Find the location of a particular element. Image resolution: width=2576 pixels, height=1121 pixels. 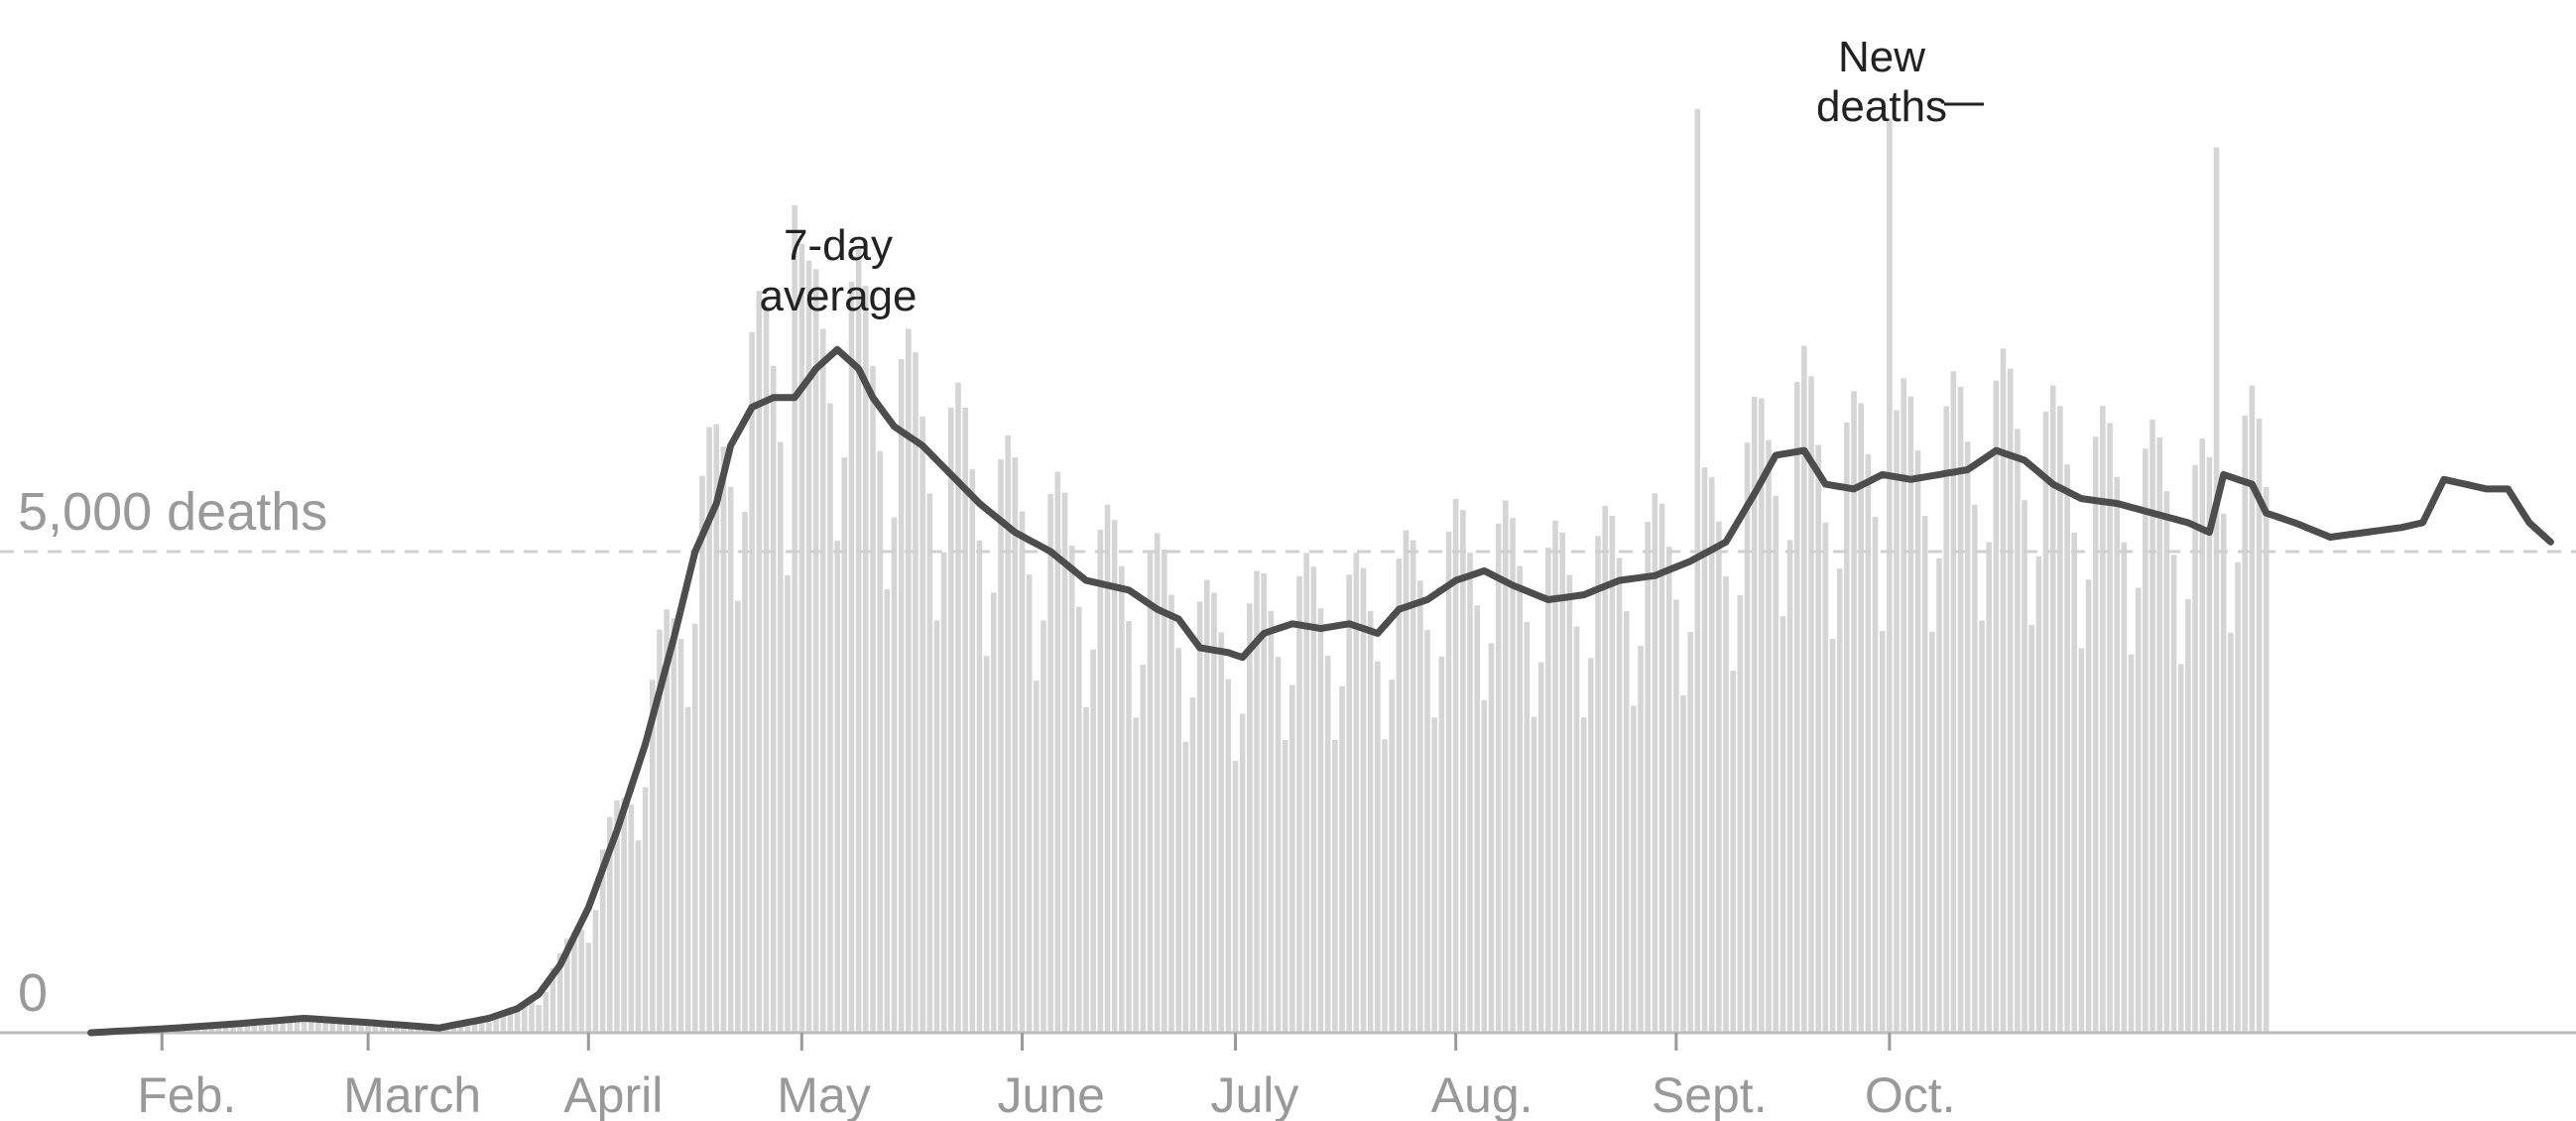

x-tick-label: April is located at coordinates (613, 1094).